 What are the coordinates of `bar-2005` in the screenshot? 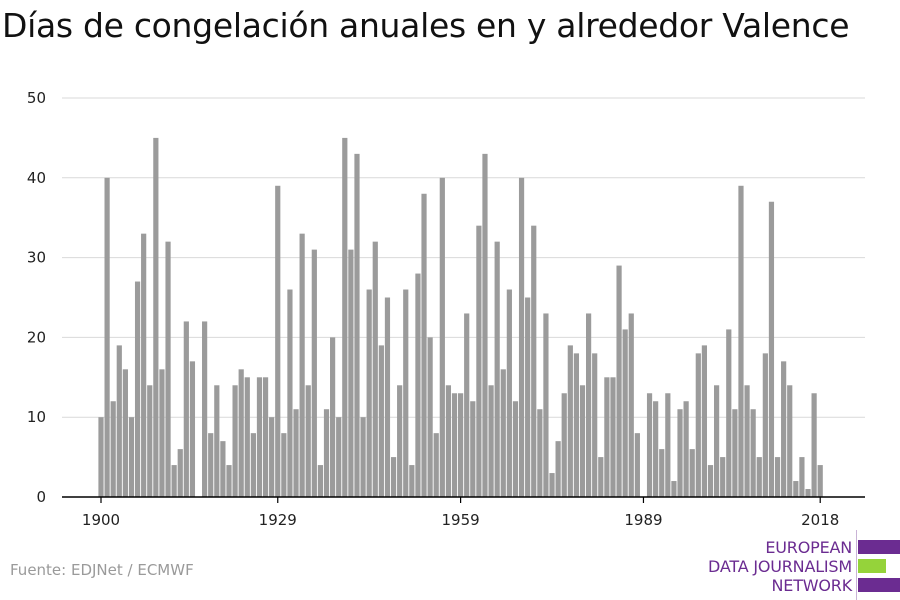 It's located at (741, 341).